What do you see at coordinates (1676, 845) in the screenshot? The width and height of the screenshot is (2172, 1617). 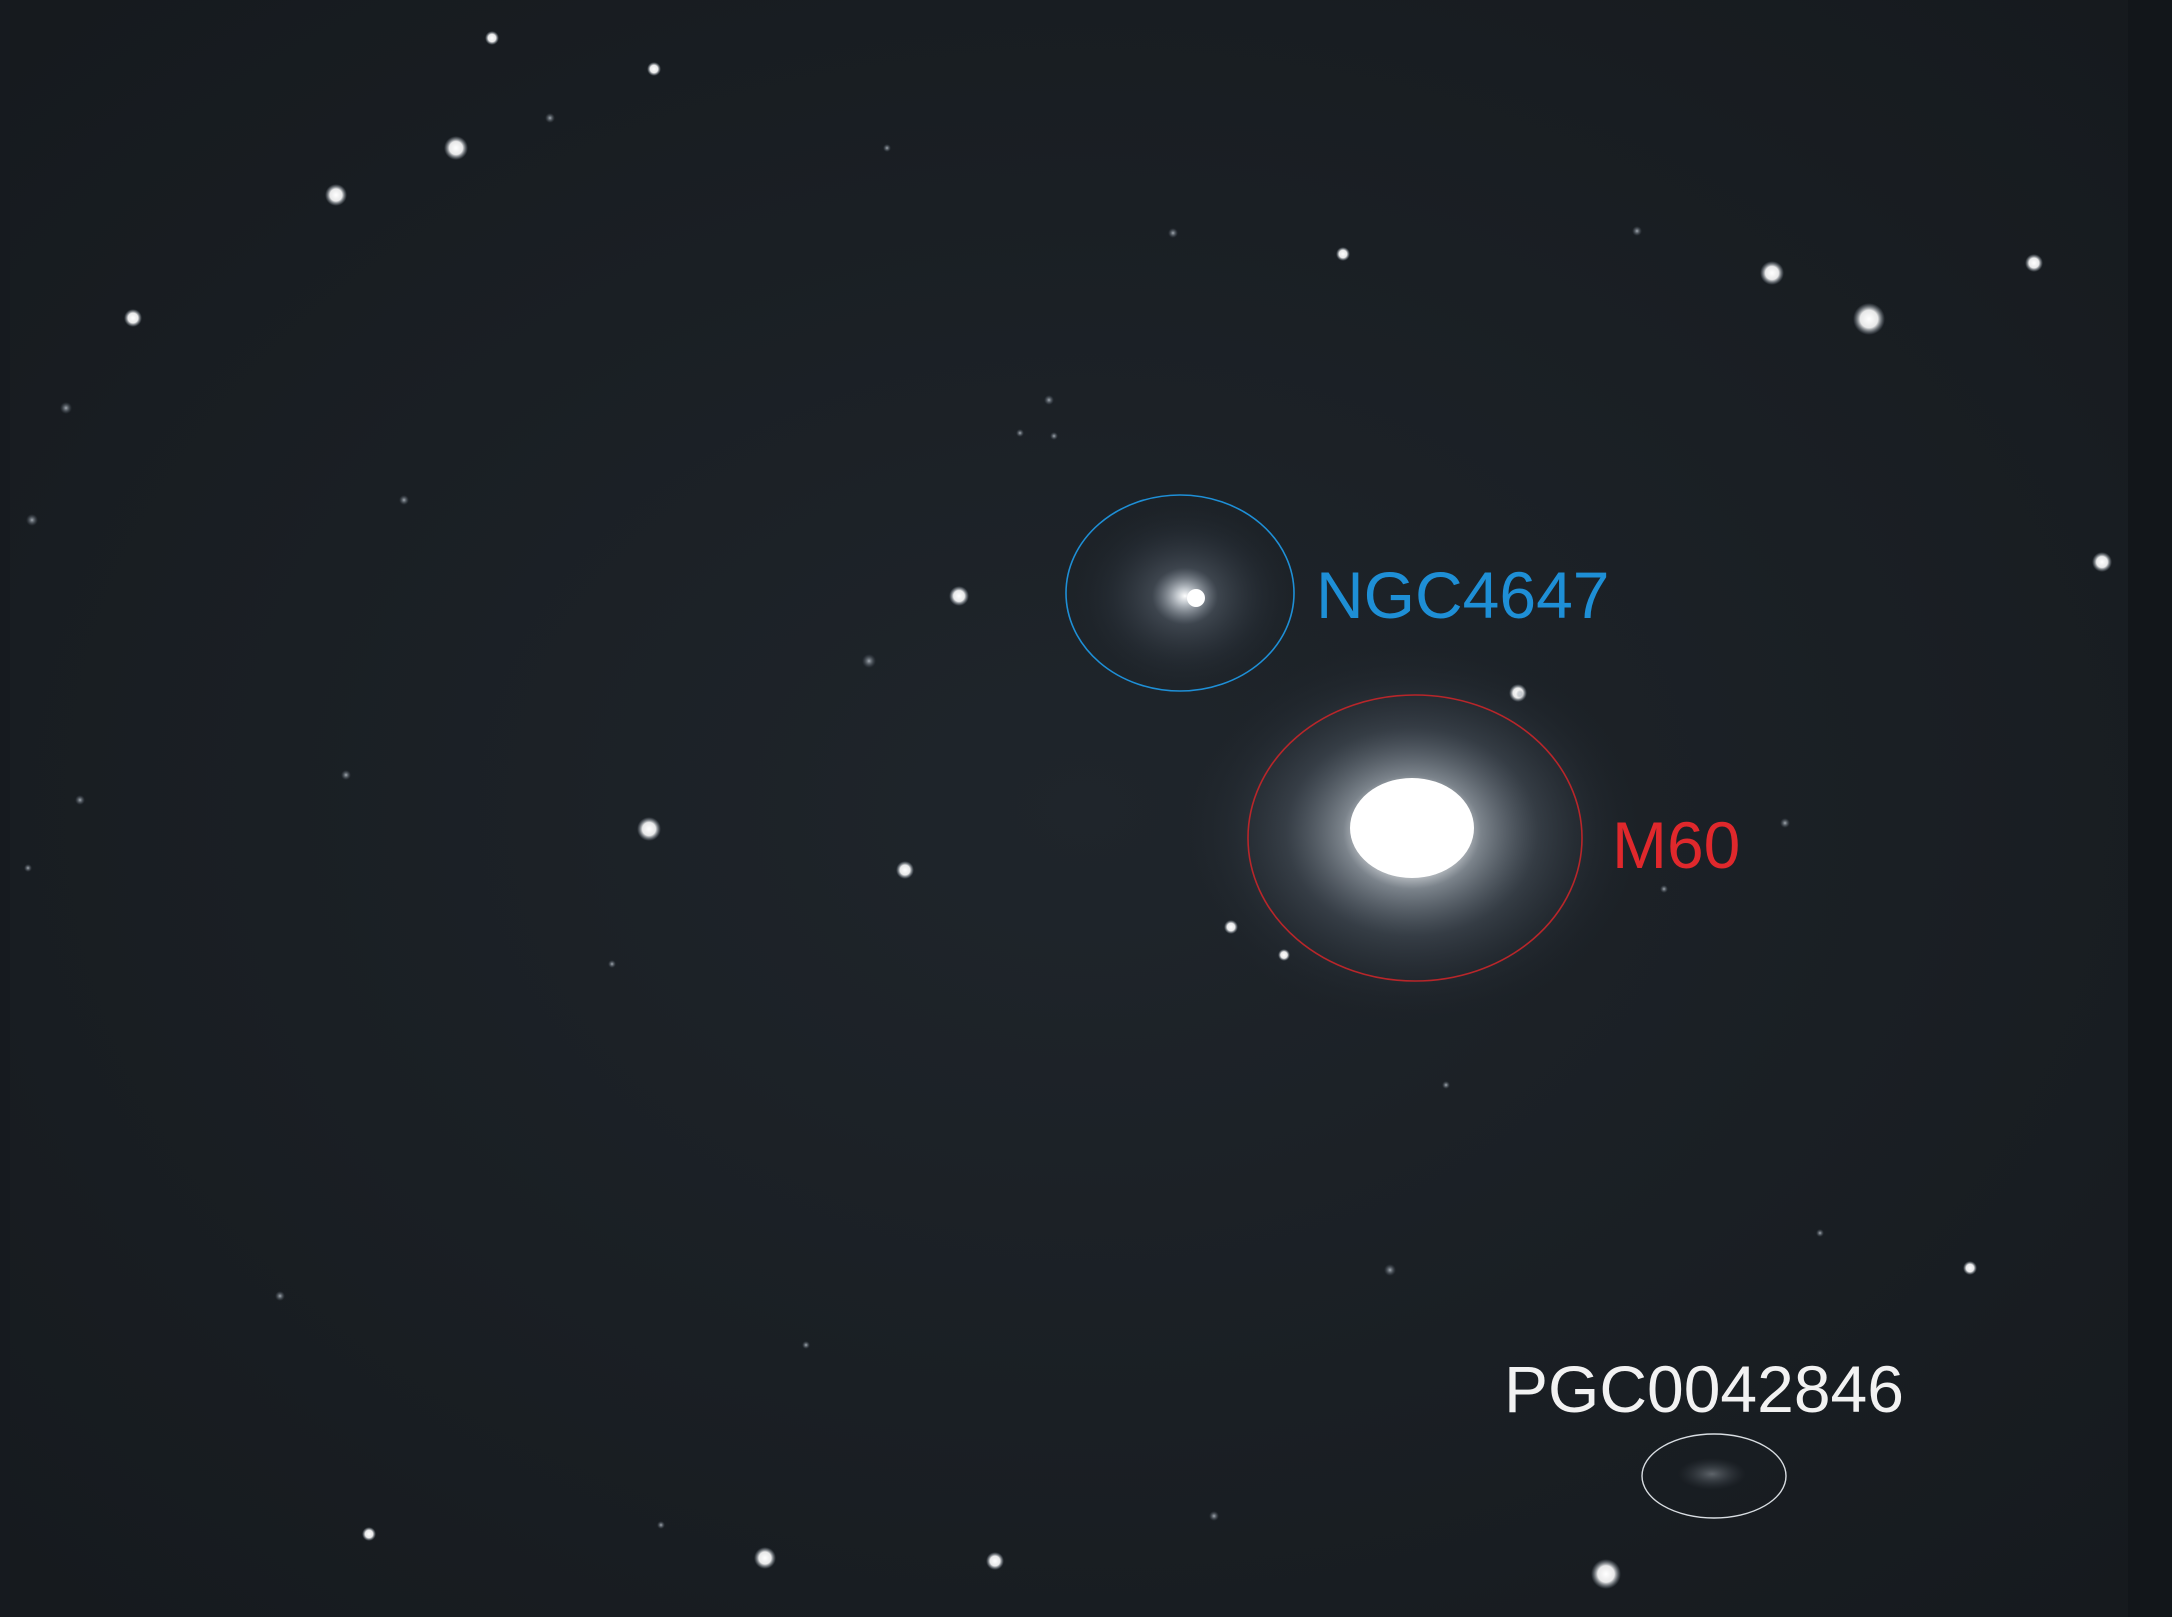 I see `m60-label: M60` at bounding box center [1676, 845].